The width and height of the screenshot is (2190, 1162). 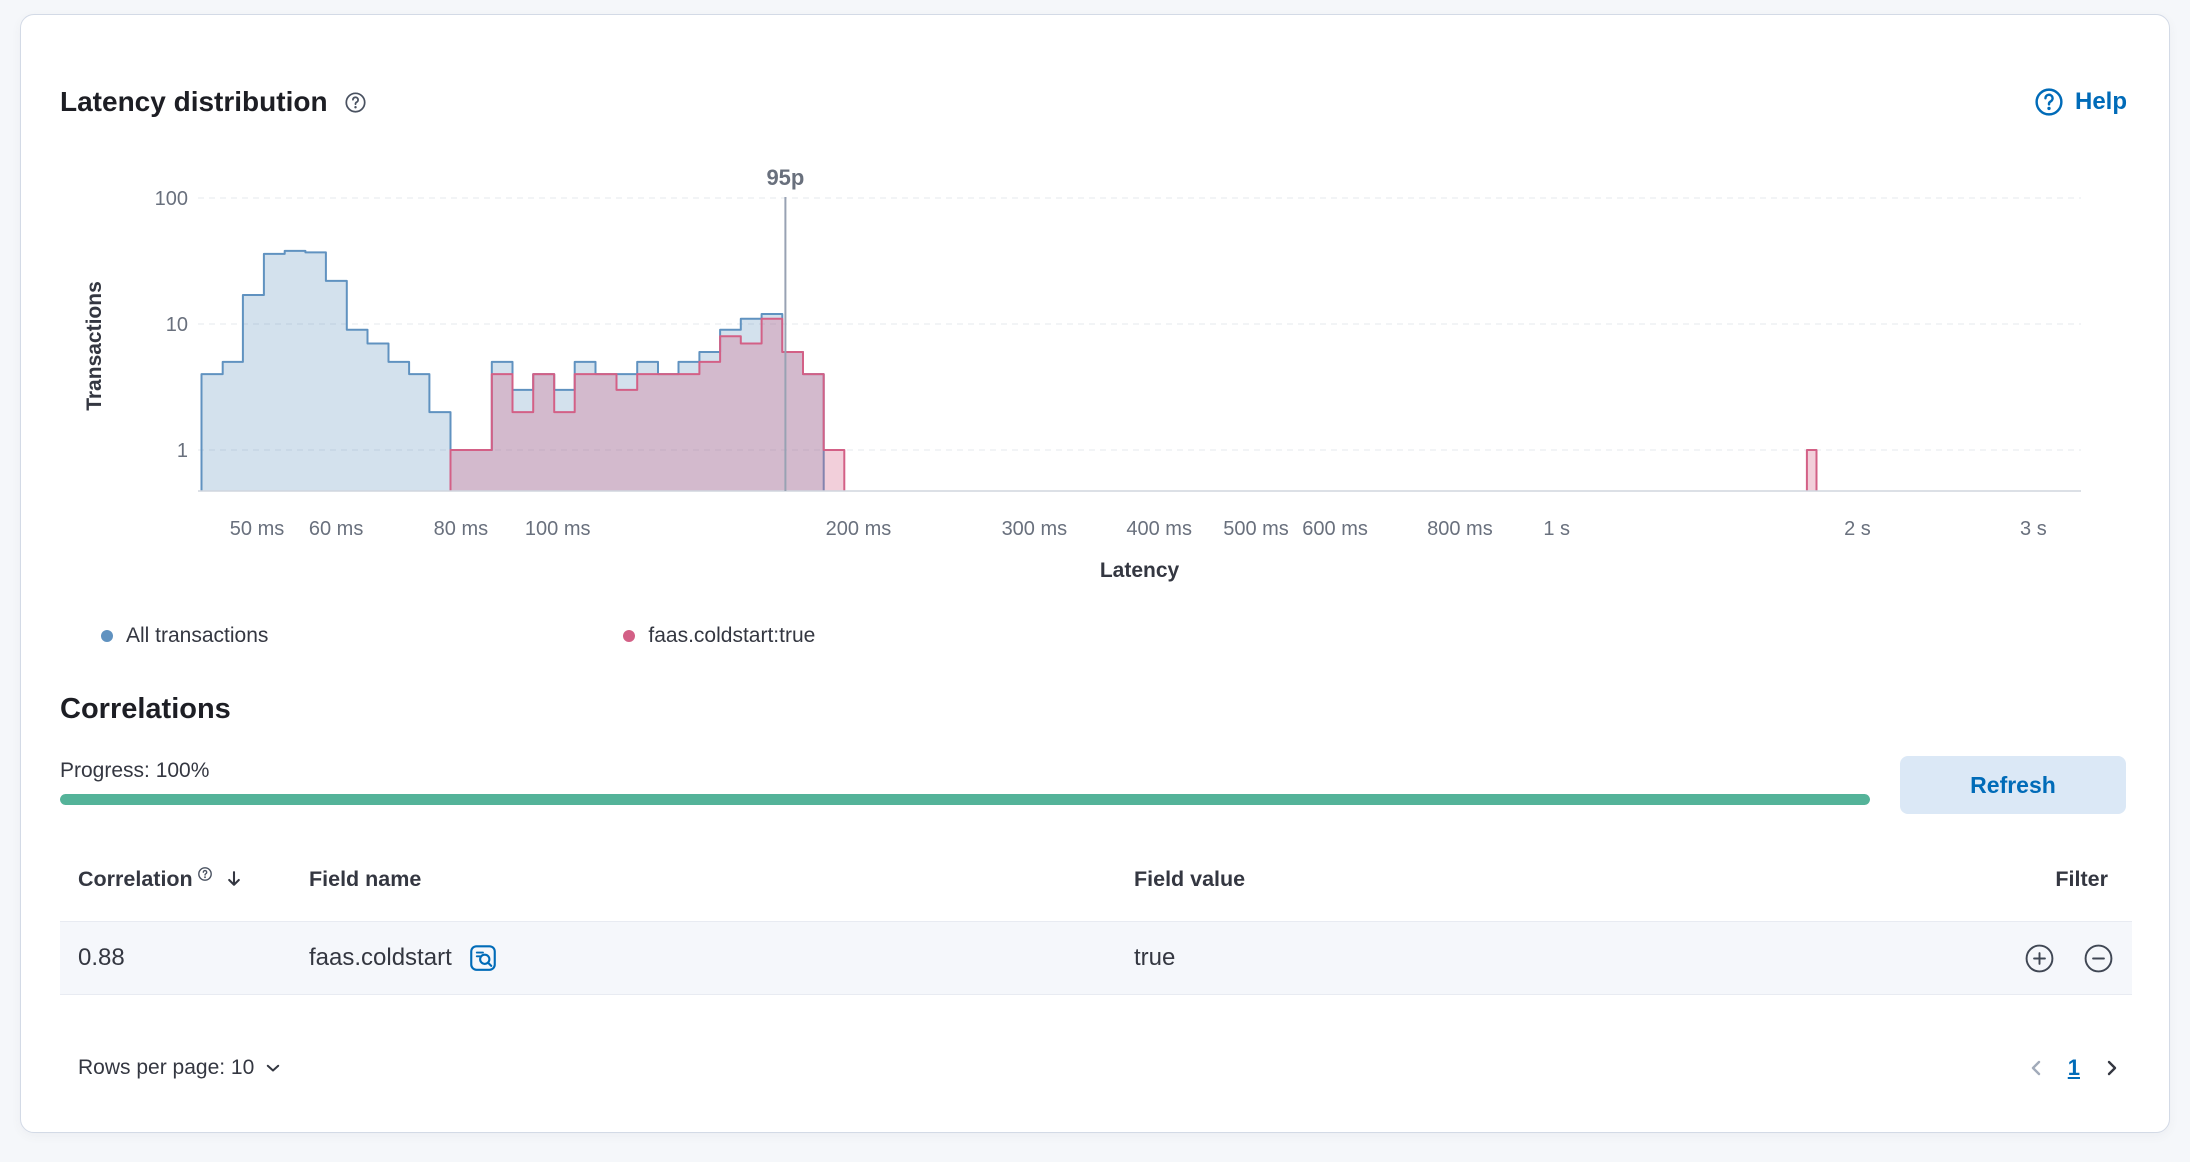 I want to click on column-header-filter: Filter, so click(x=2081, y=878).